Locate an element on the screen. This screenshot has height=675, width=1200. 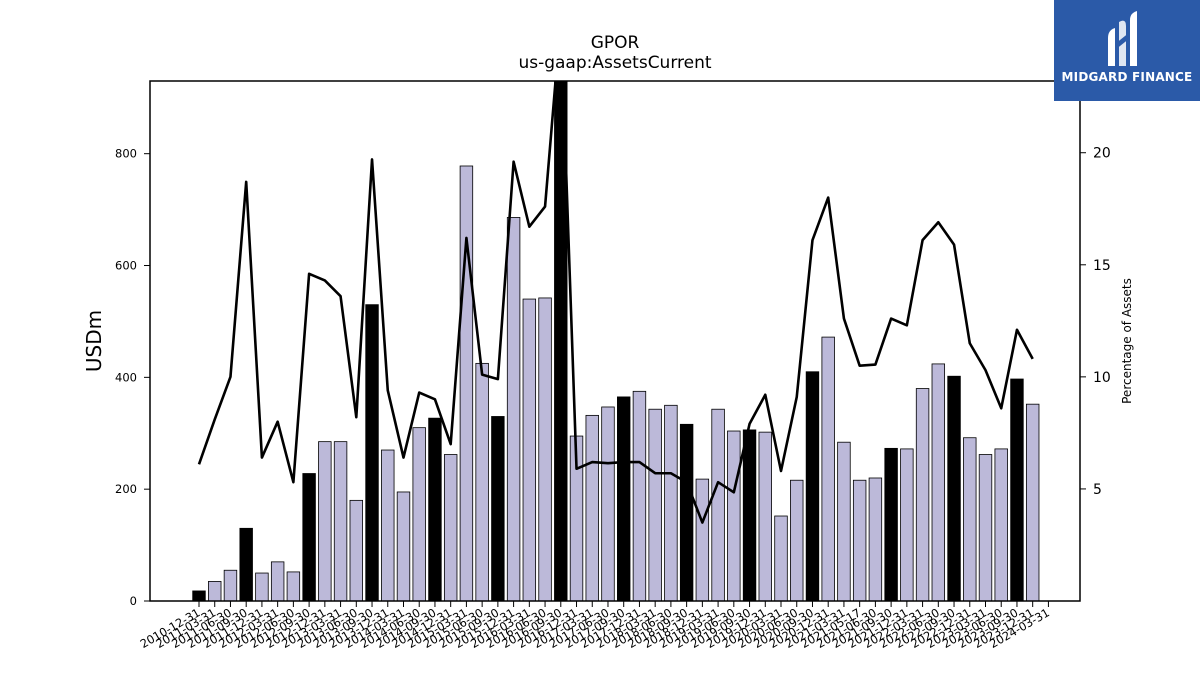
y-tick-label: 800 is located at coordinates (126, 154).